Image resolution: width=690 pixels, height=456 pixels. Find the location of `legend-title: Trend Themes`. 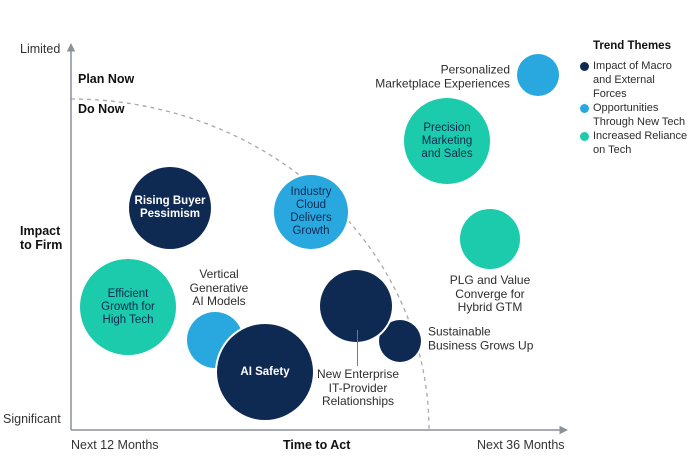

legend-title: Trend Themes is located at coordinates (632, 46).